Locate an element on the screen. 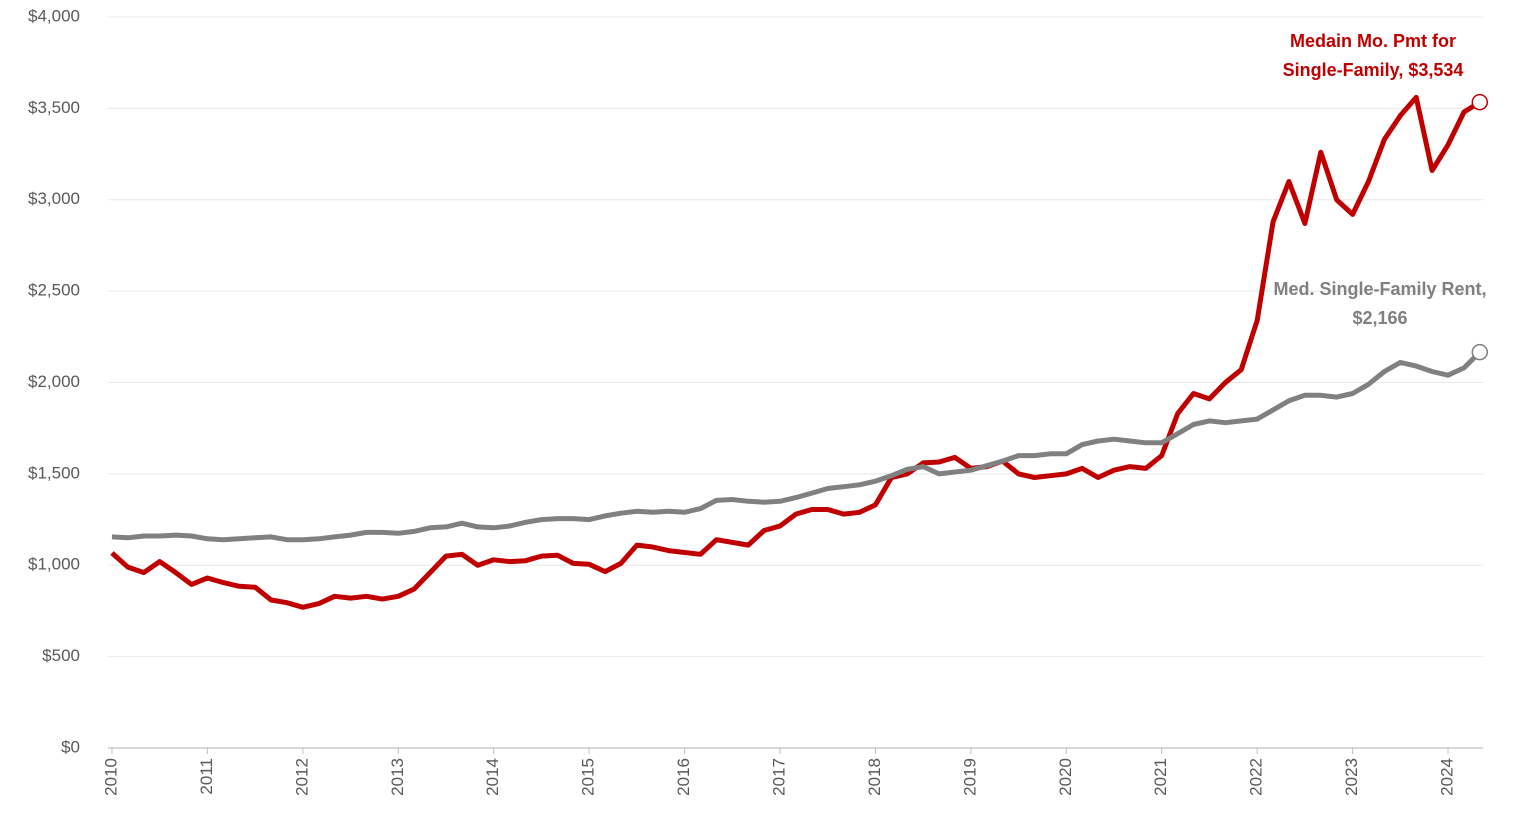  x-tick-label: 2024 is located at coordinates (1447, 777).